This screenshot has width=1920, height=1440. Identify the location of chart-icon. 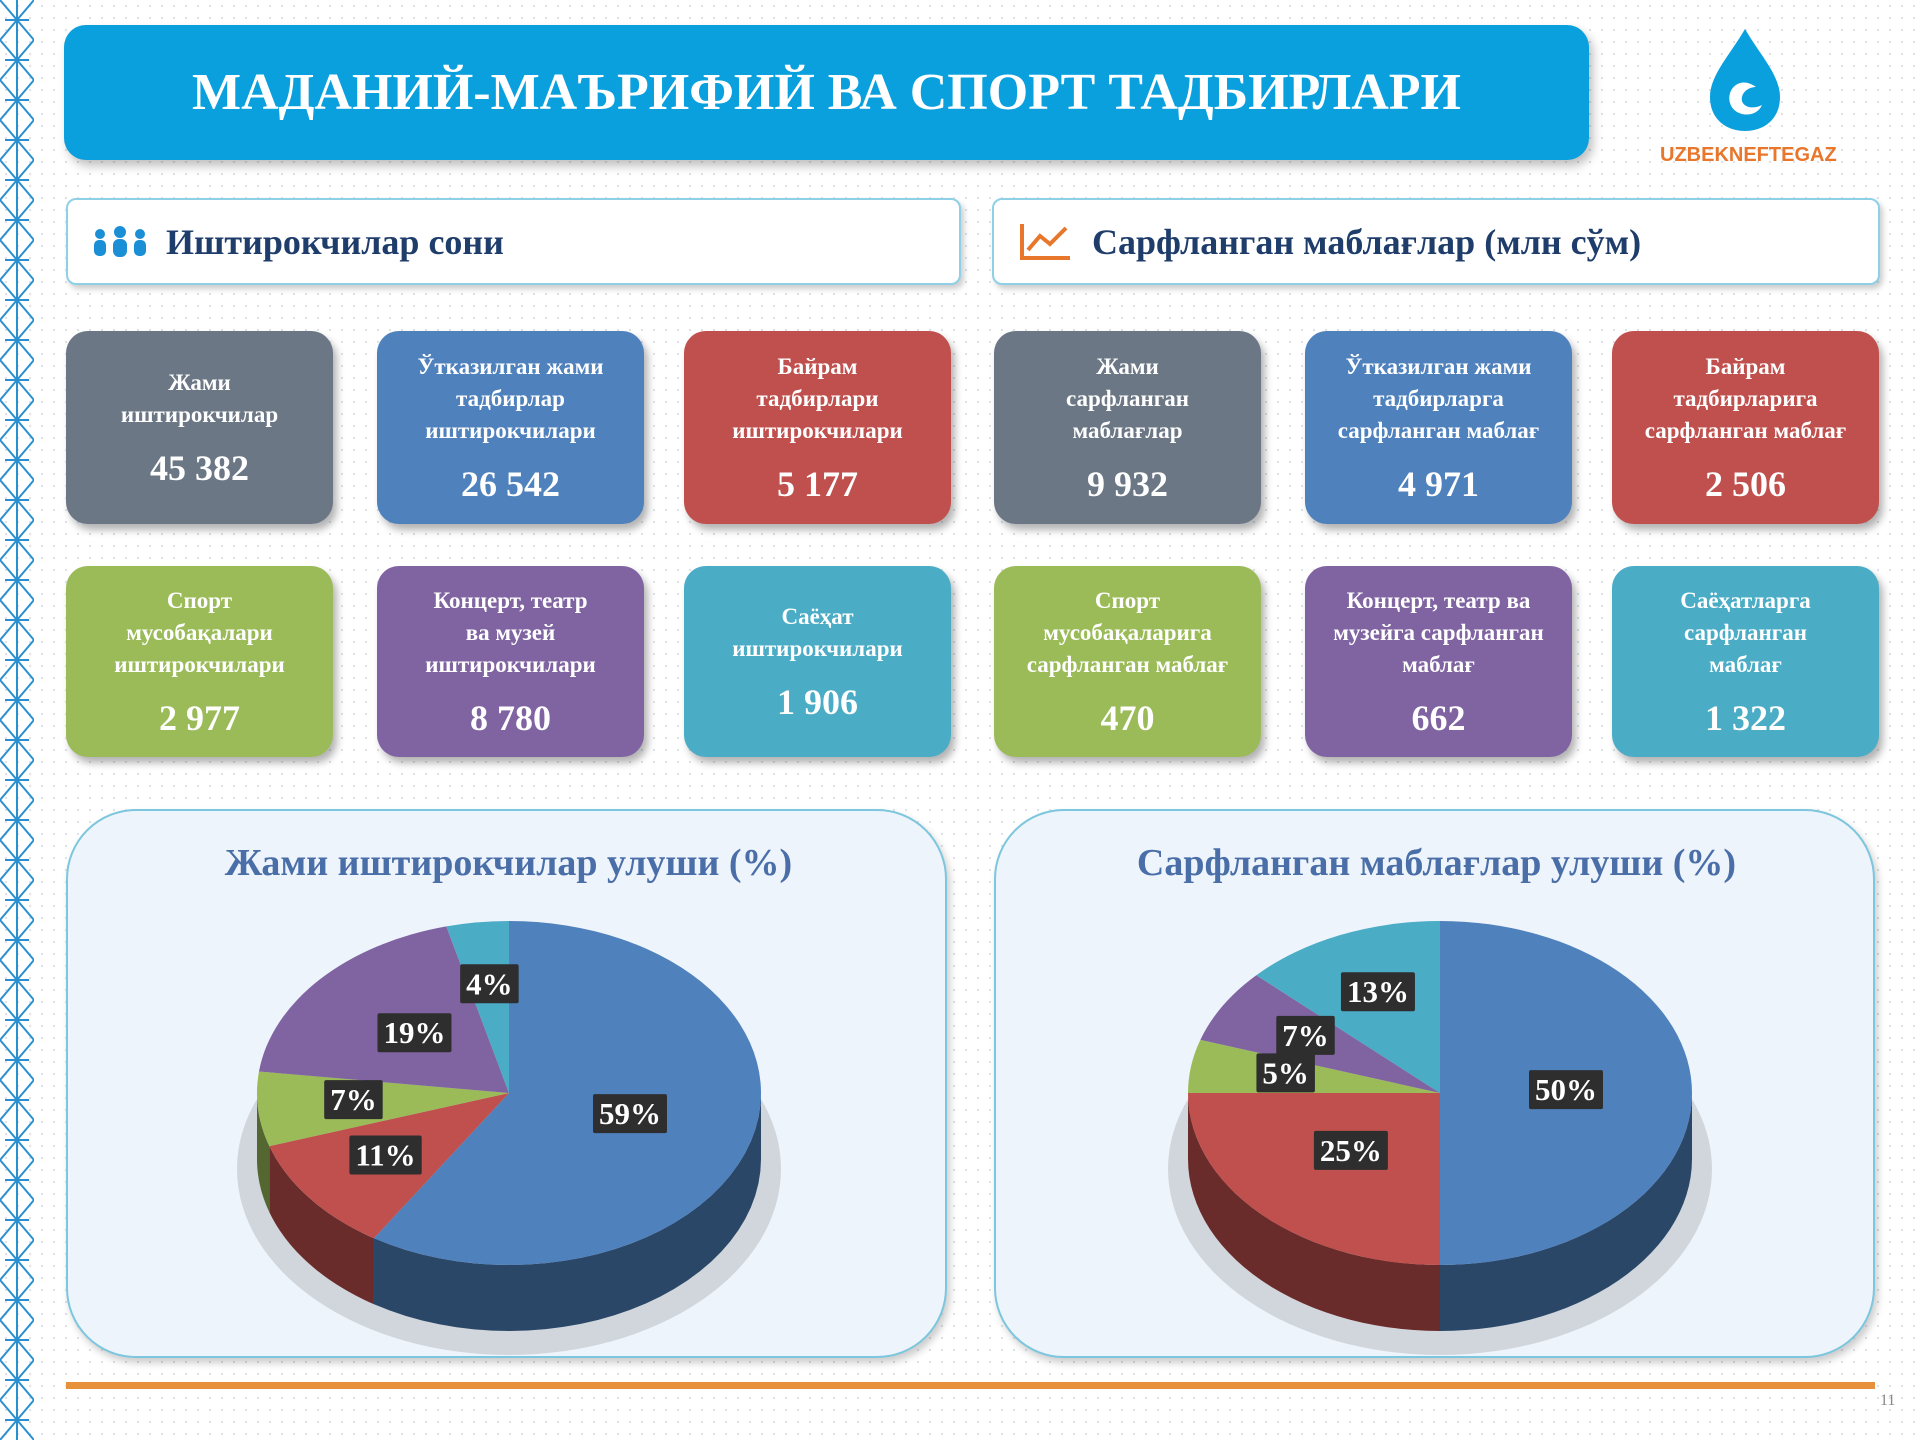
(1045, 241).